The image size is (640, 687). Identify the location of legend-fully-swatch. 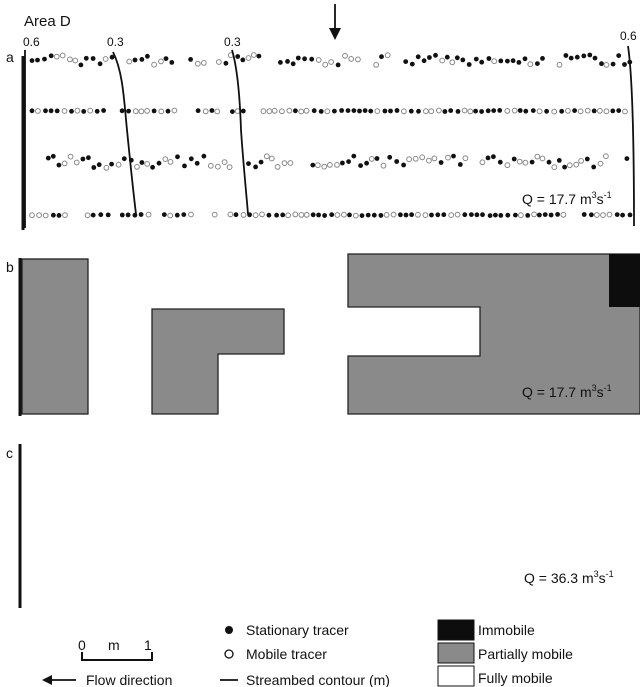
(456, 676).